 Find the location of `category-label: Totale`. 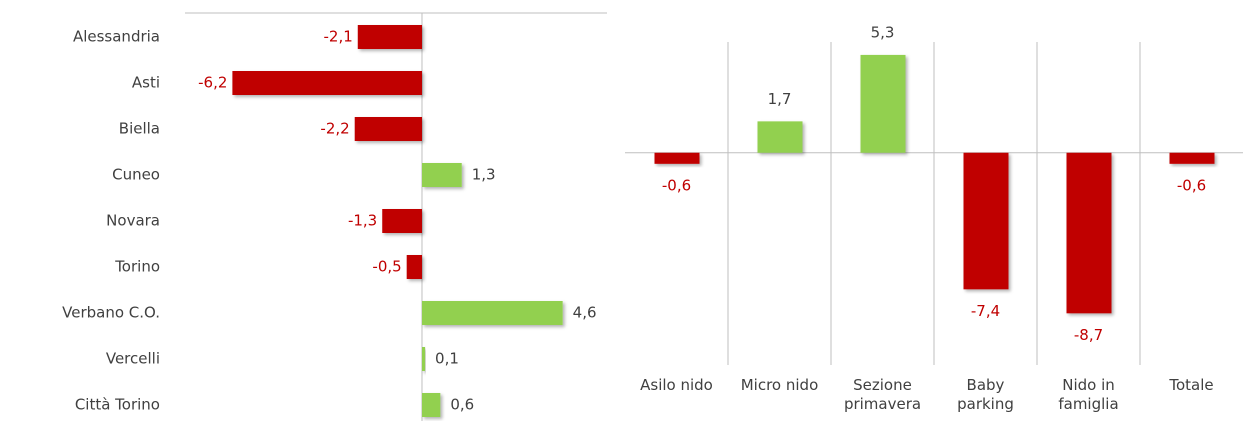

category-label: Totale is located at coordinates (1191, 385).